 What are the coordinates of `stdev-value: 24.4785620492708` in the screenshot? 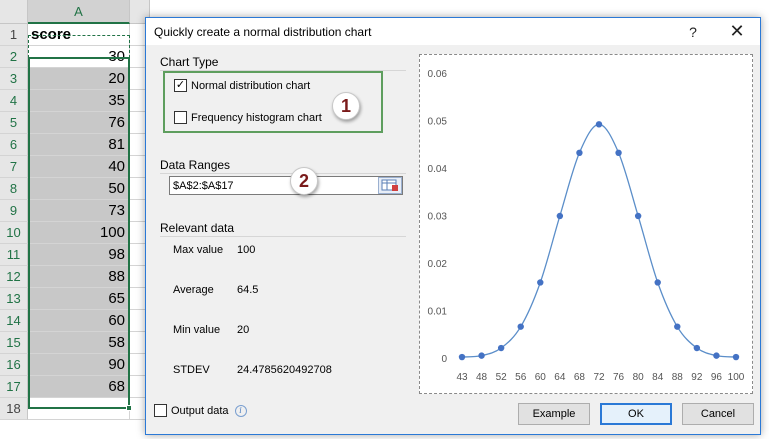 It's located at (284, 370).